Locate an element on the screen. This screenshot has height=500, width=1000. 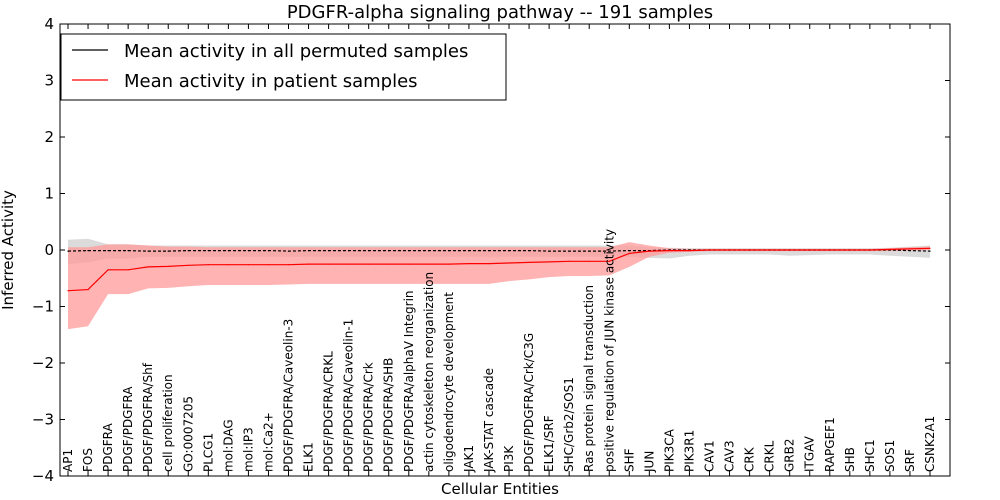
x-tick-label: CAV1 is located at coordinates (709, 456).